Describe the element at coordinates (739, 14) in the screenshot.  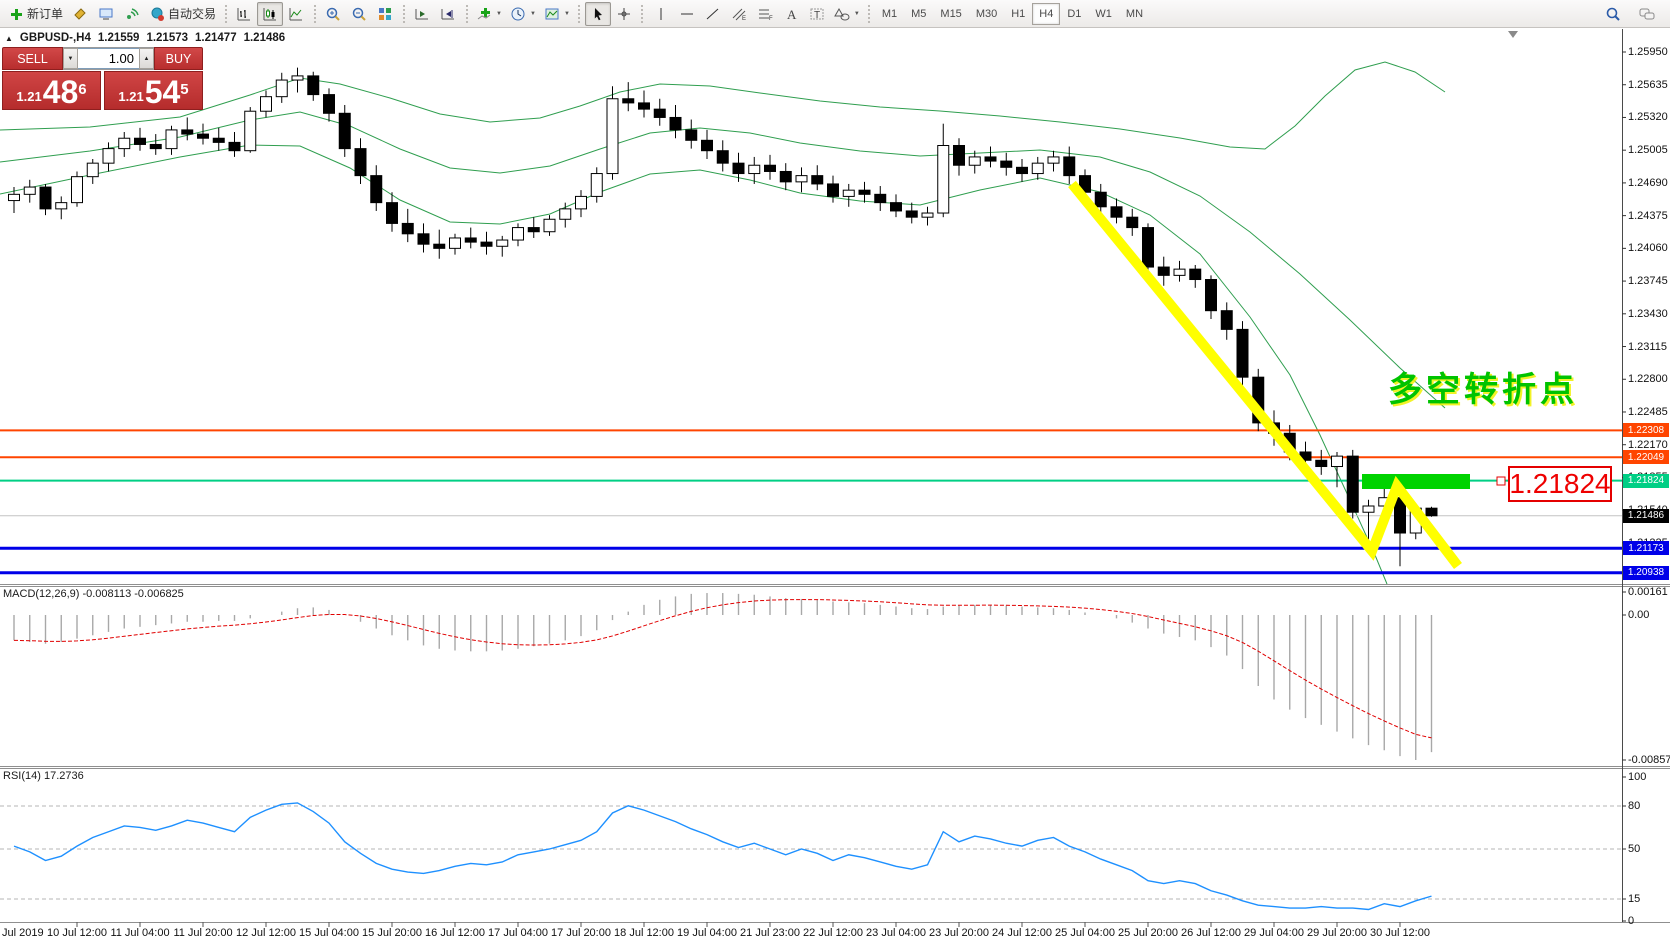
I see `equidistant-channel-button: E` at that location.